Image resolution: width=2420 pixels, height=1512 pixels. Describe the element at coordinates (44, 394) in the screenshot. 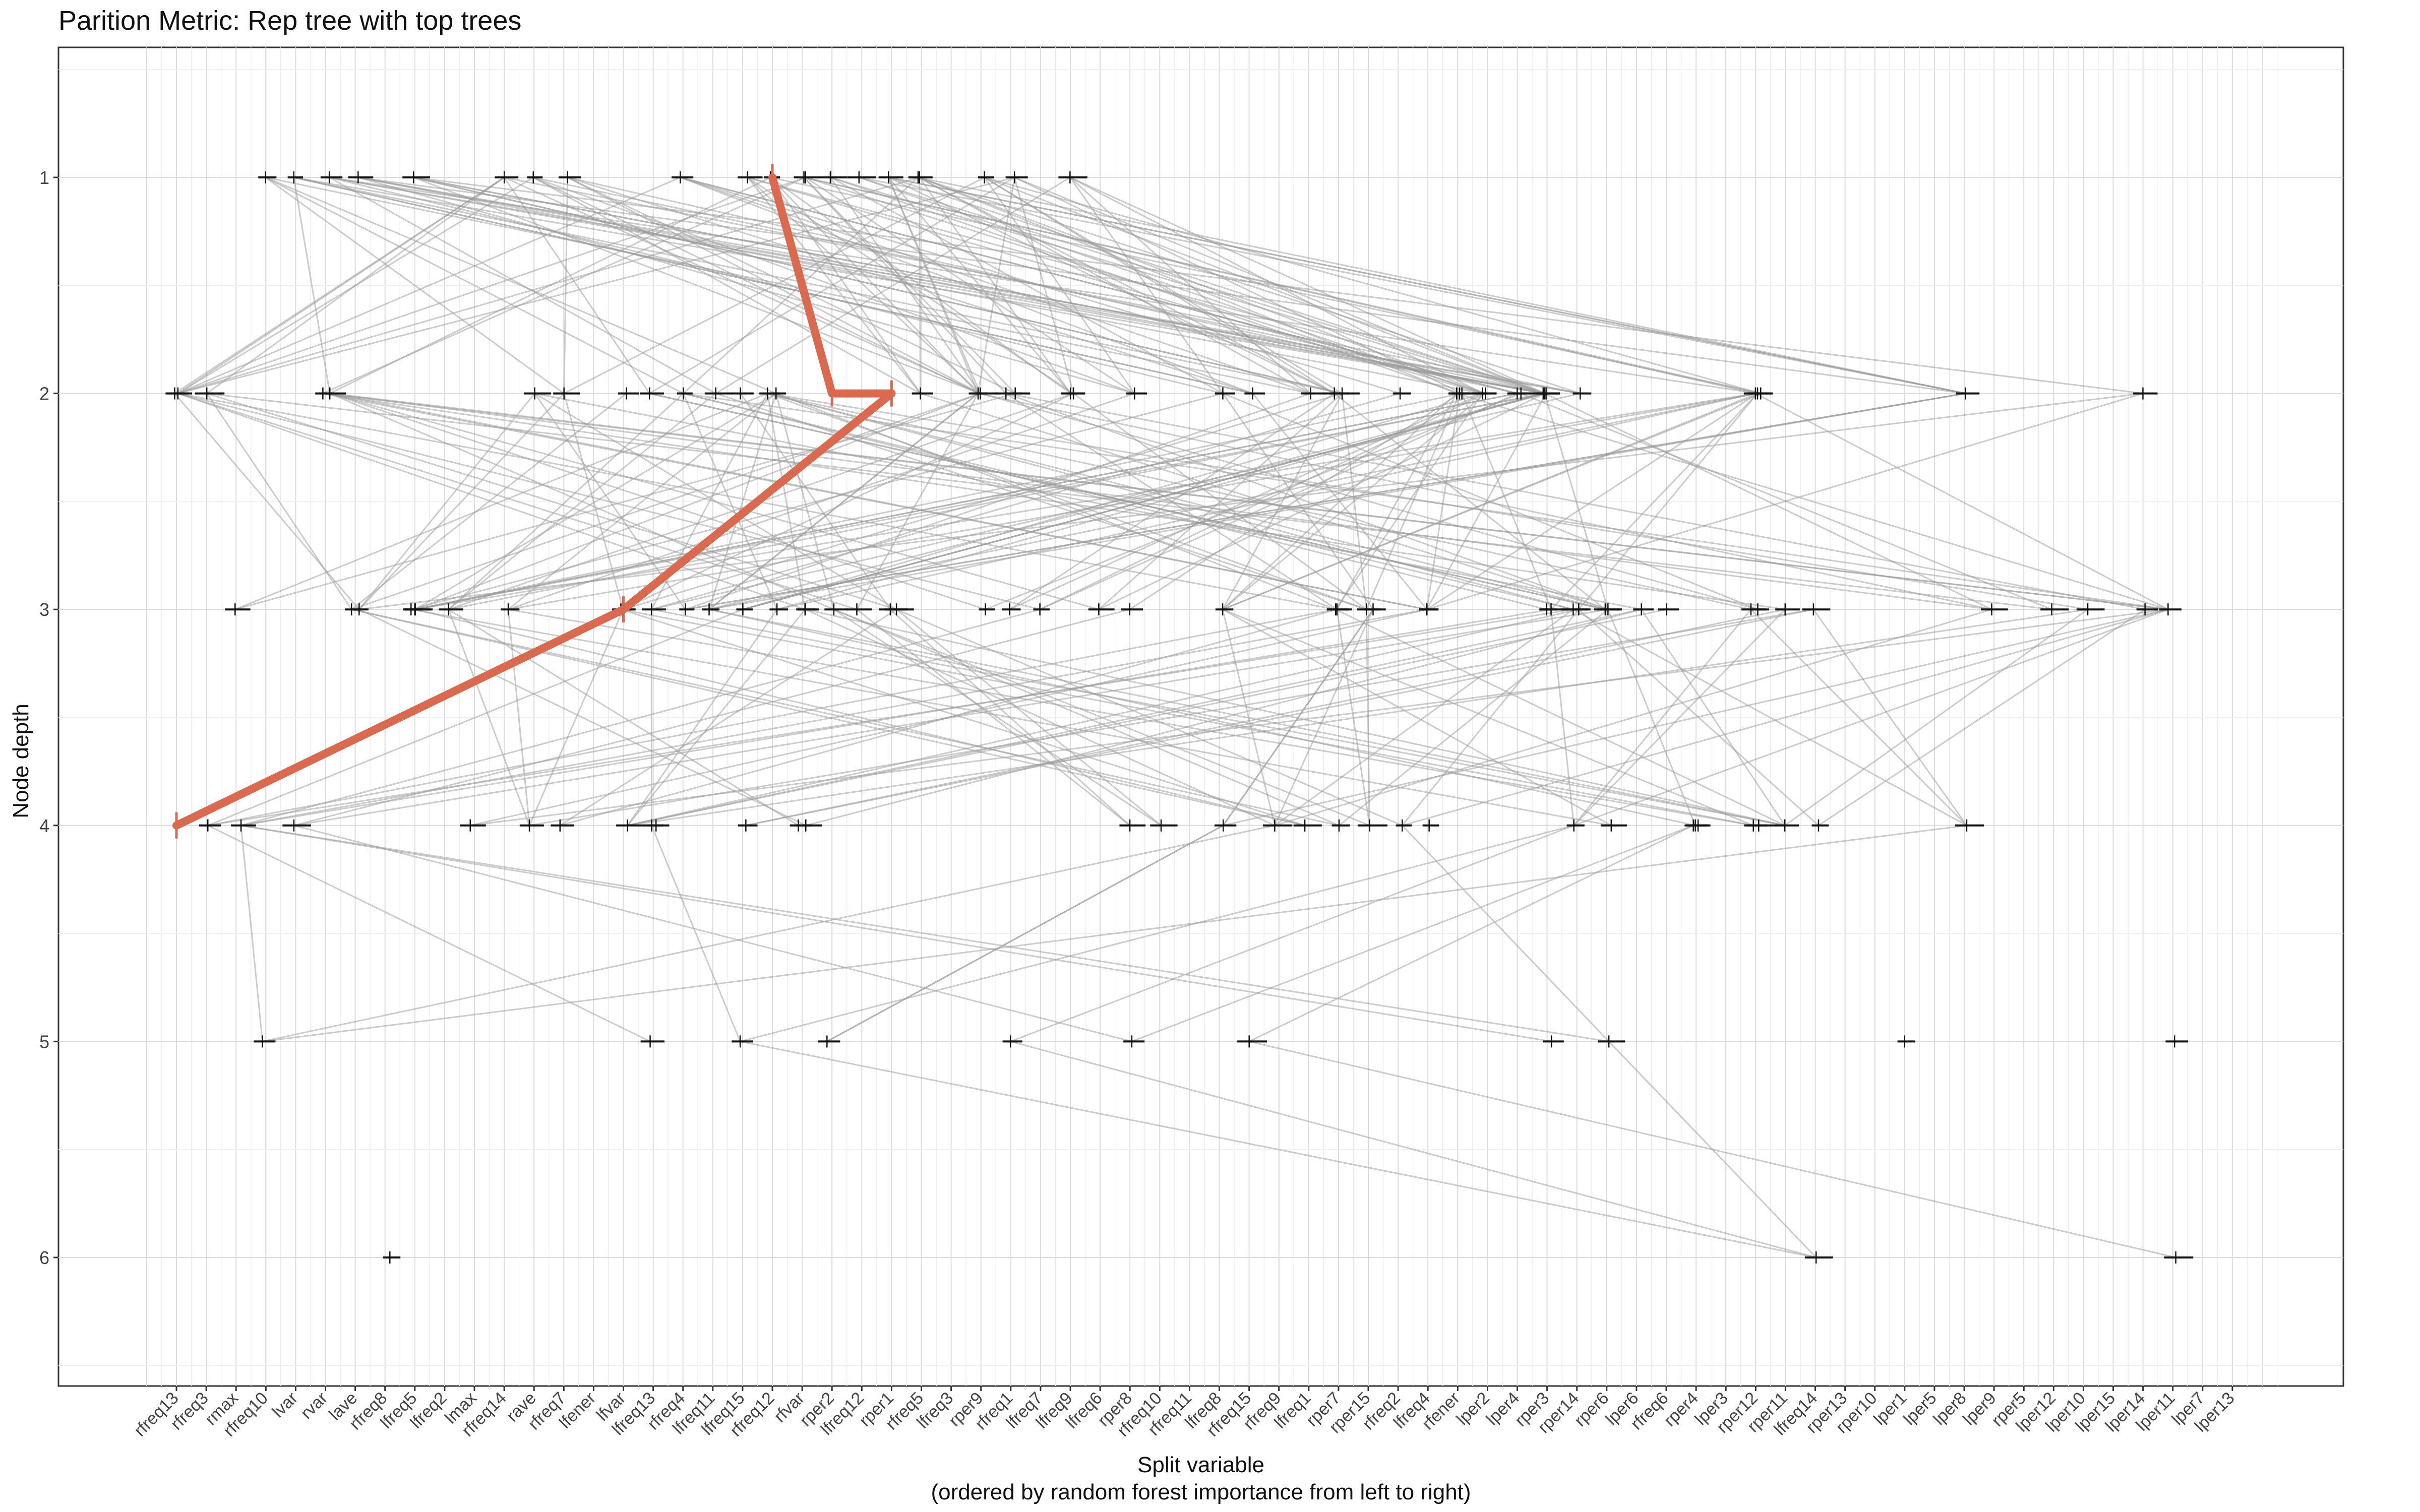

I see `y-tick-label: 2` at that location.